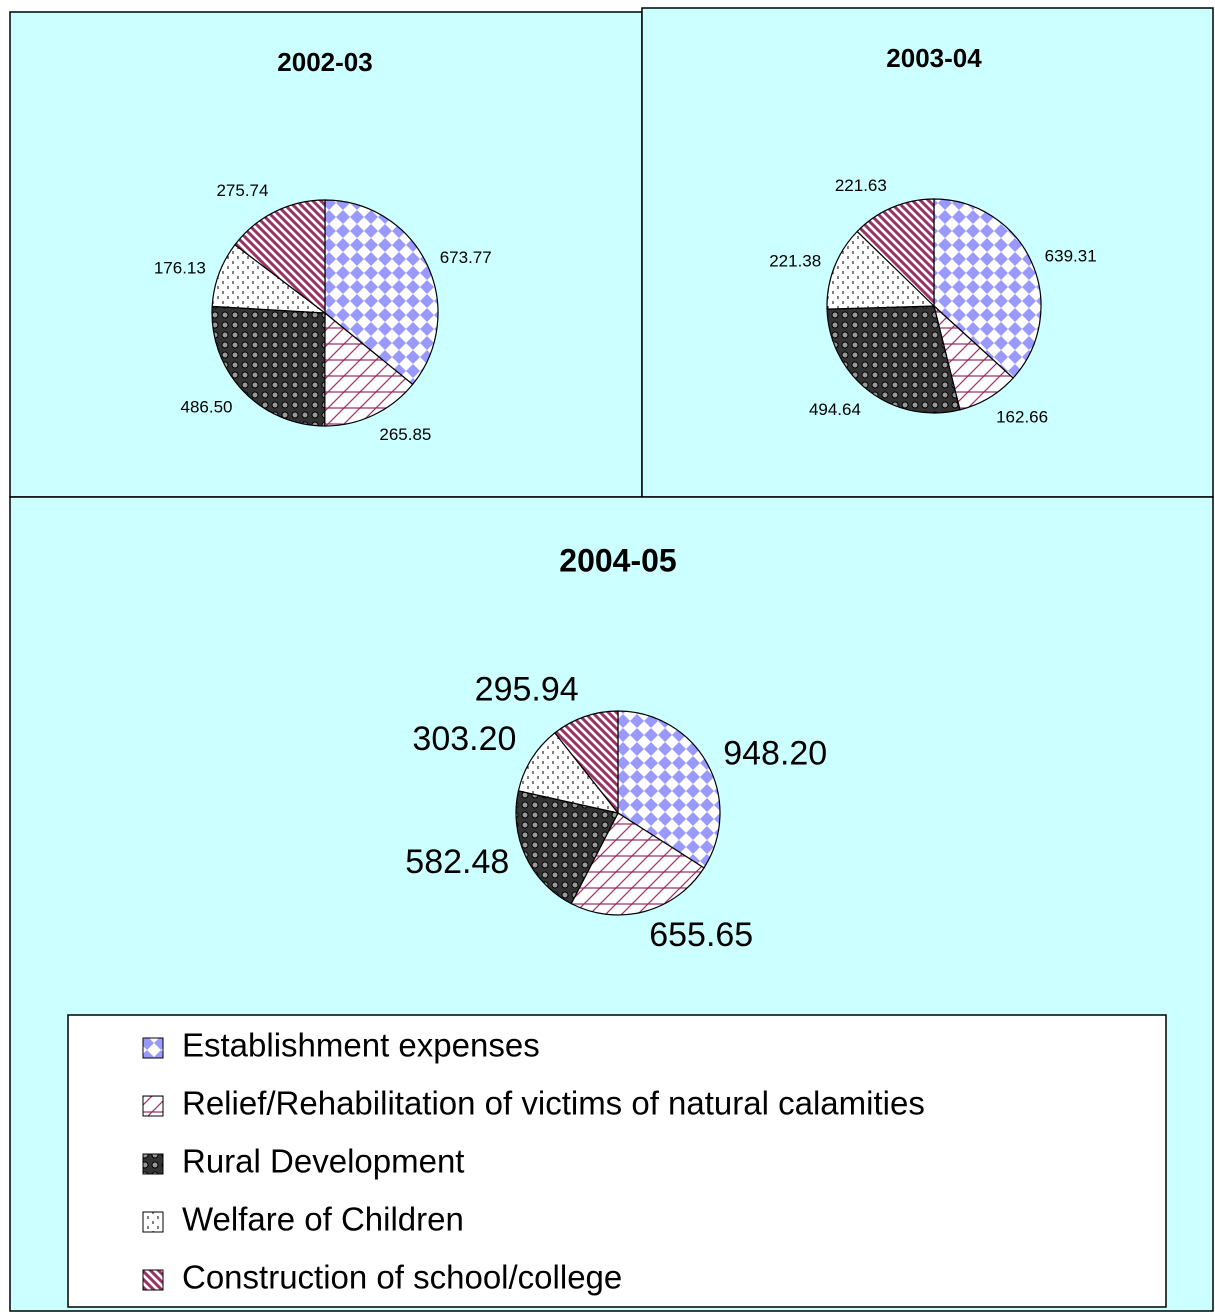 The height and width of the screenshot is (1312, 1215). What do you see at coordinates (1071, 256) in the screenshot?
I see `data-label: 639.31` at bounding box center [1071, 256].